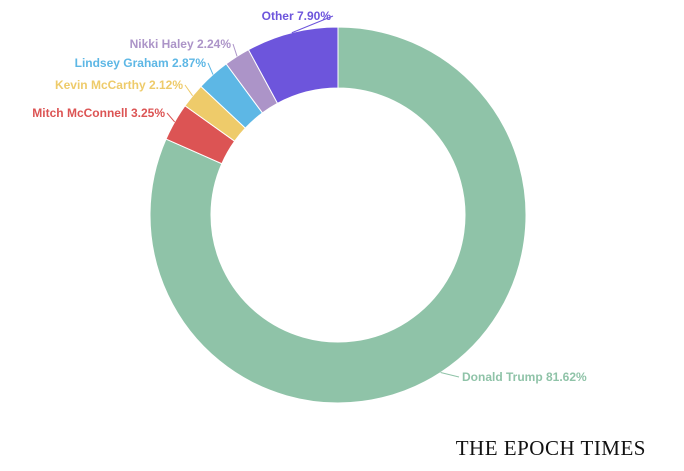  What do you see at coordinates (181, 44) in the screenshot?
I see `data-label: Nikki Haley 2.24%` at bounding box center [181, 44].